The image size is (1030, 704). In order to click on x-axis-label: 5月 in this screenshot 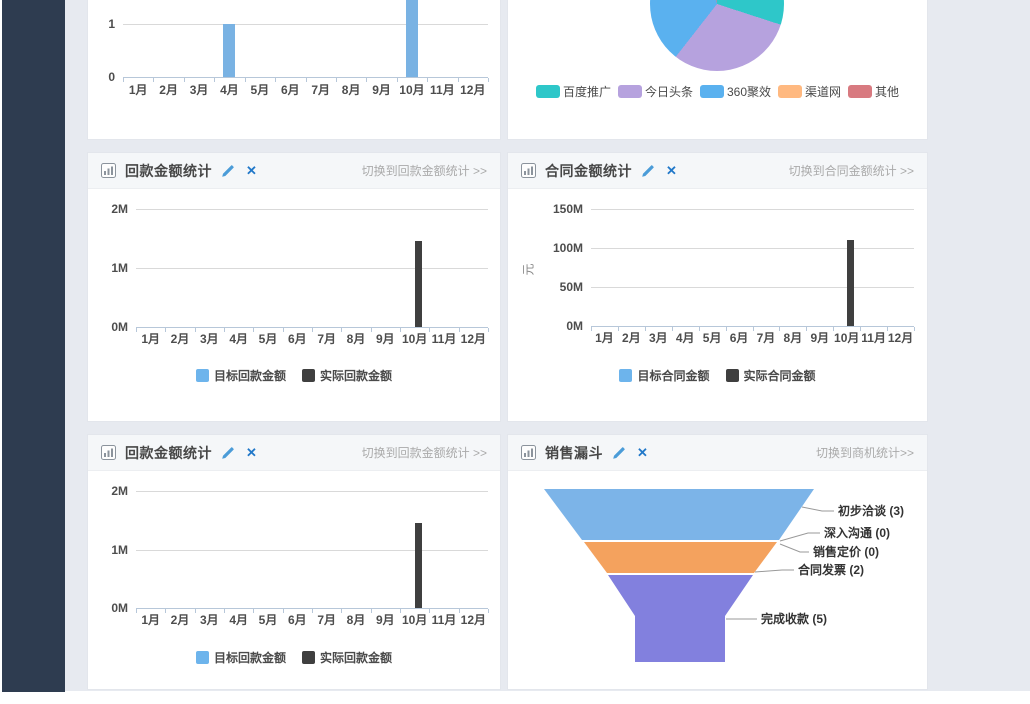, I will do `click(260, 90)`.